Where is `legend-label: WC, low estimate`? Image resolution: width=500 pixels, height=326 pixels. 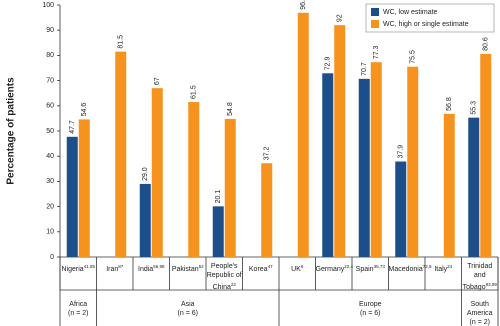 legend-label: WC, low estimate is located at coordinates (410, 12).